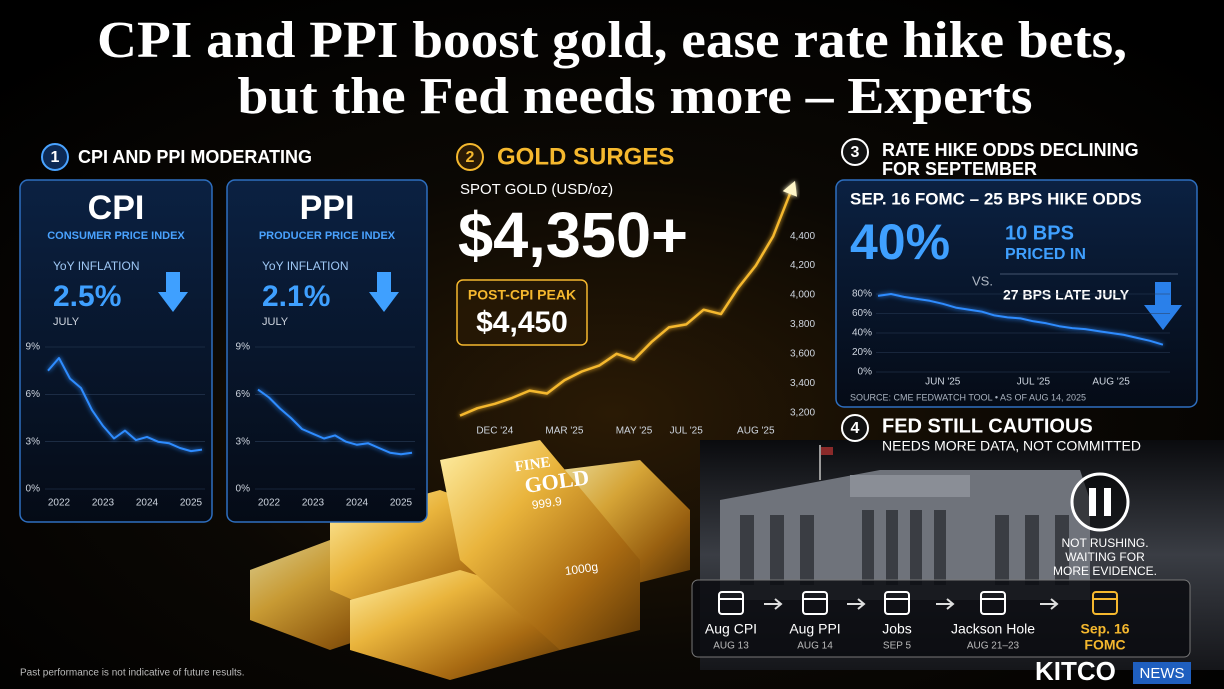  What do you see at coordinates (1039, 233) in the screenshot?
I see `priced-in-value: 10 BPS` at bounding box center [1039, 233].